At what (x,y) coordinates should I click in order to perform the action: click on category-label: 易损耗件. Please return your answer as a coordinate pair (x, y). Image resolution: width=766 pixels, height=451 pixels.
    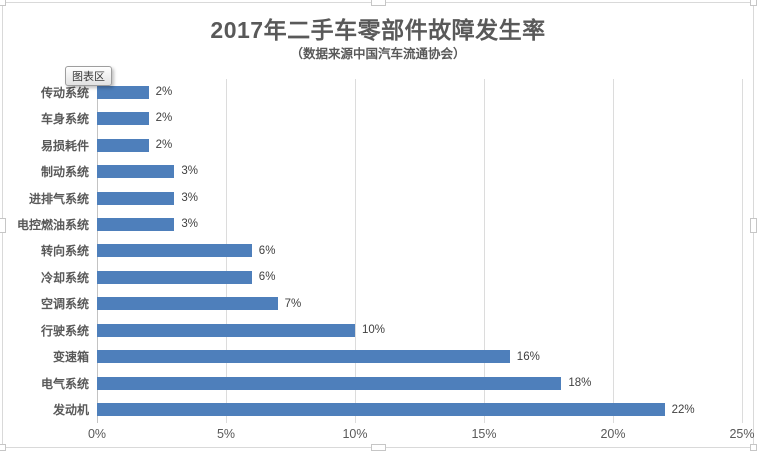
    Looking at the image, I should click on (64, 145).